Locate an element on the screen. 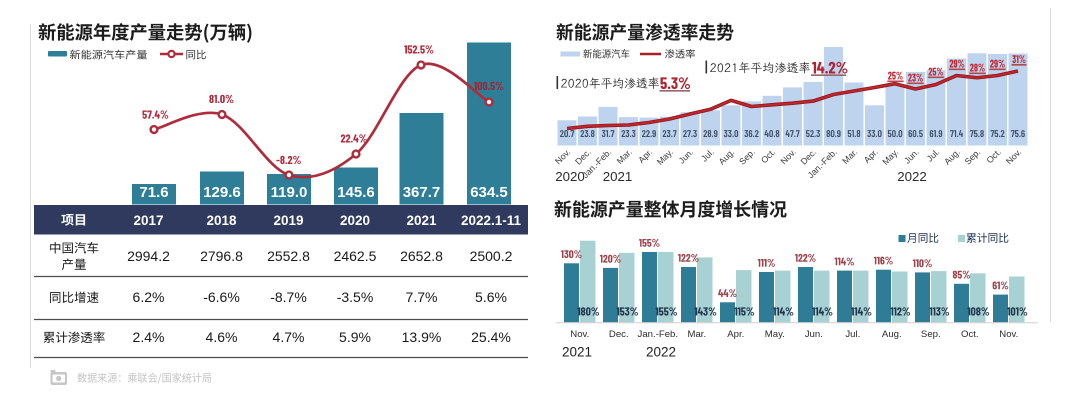 This screenshot has height=404, width=1080. svg-text: 2552.8 is located at coordinates (288, 256).